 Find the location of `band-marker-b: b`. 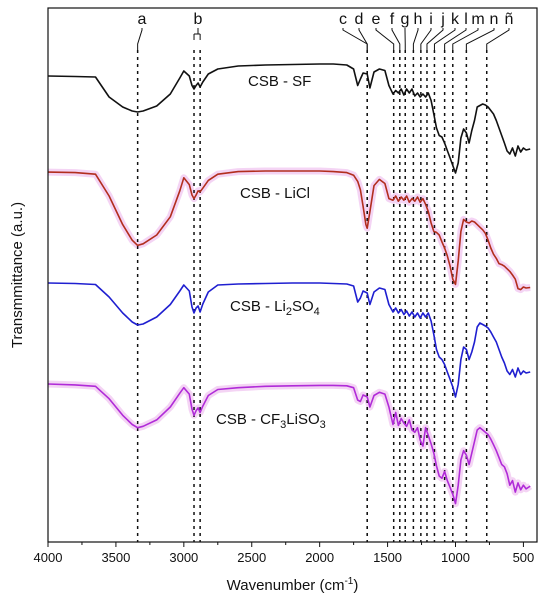

band-marker-b: b is located at coordinates (198, 276).